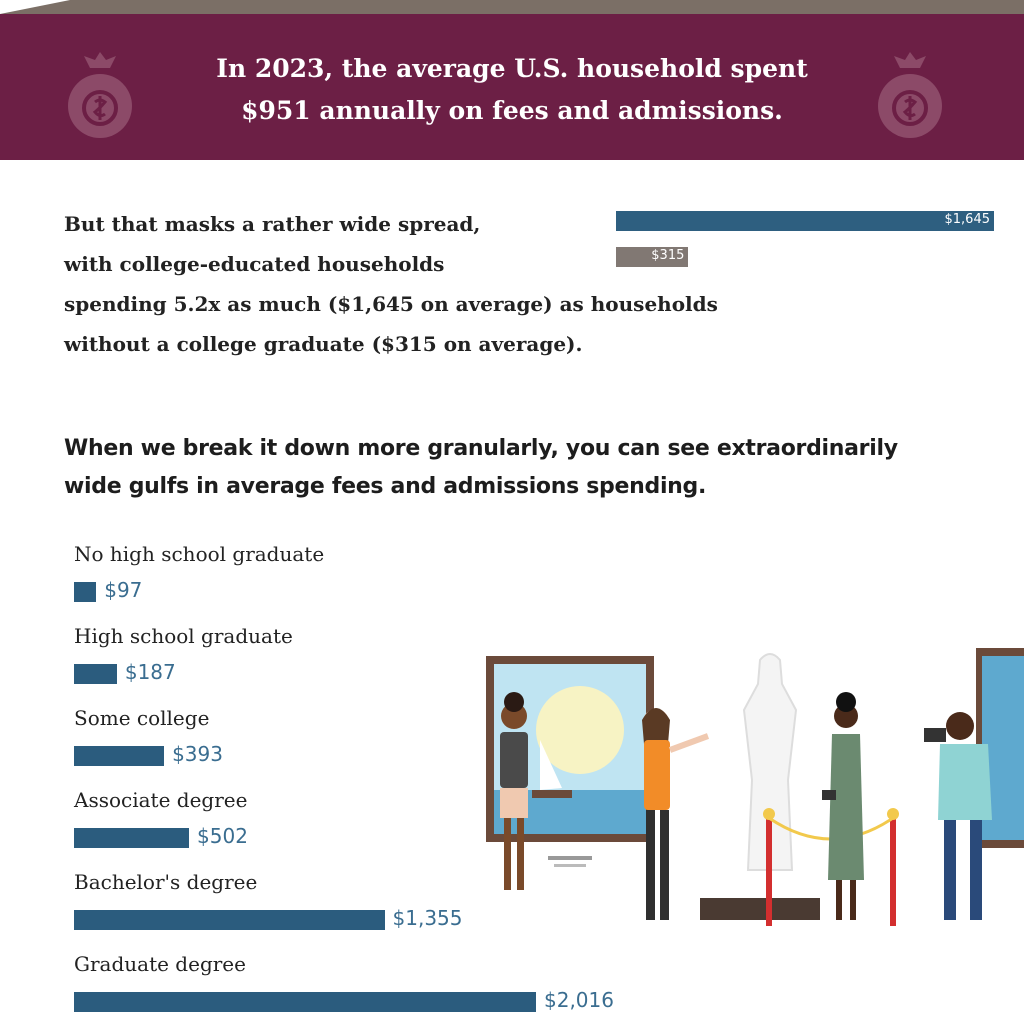 This screenshot has width=1024, height=1024. Describe the element at coordinates (166, 882) in the screenshot. I see `category-label: Bachelor's degree` at that location.